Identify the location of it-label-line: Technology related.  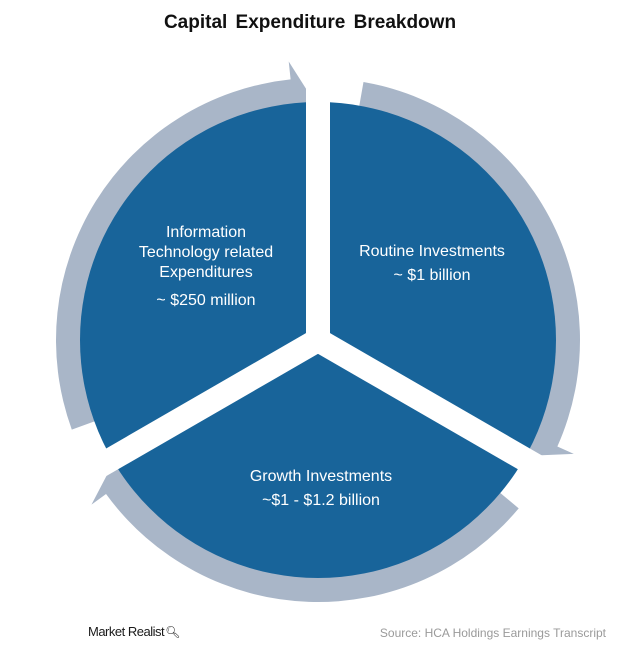
(206, 252).